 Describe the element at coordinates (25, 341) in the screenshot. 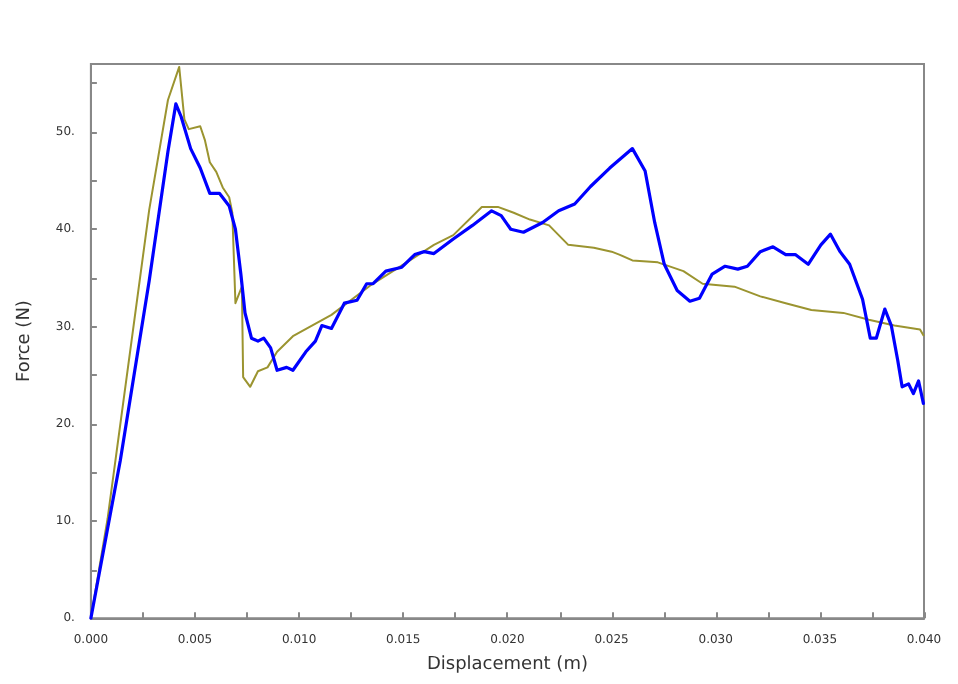

I see `y-axis-title: Force (N)` at that location.